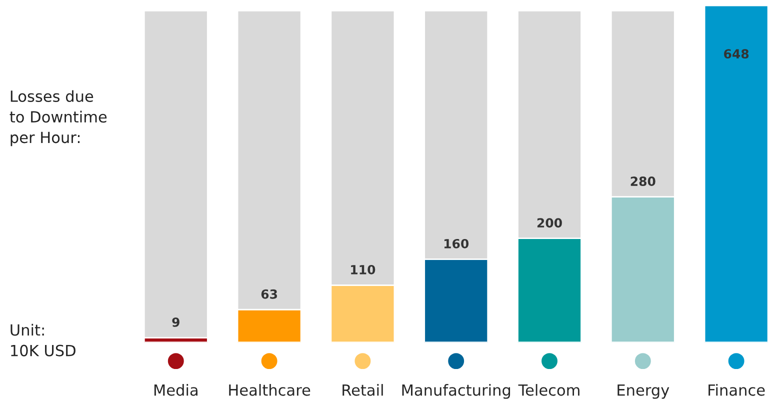  I want to click on text: Losses due to Downtime per Hour:, so click(58, 118).